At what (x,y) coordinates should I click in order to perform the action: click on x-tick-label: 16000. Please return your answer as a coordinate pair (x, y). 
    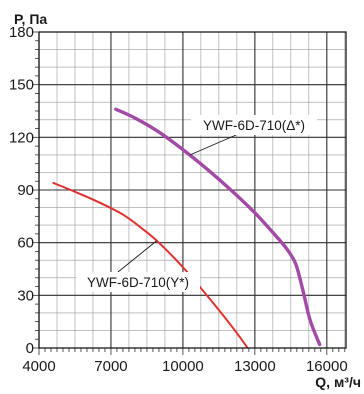
    Looking at the image, I should click on (327, 366).